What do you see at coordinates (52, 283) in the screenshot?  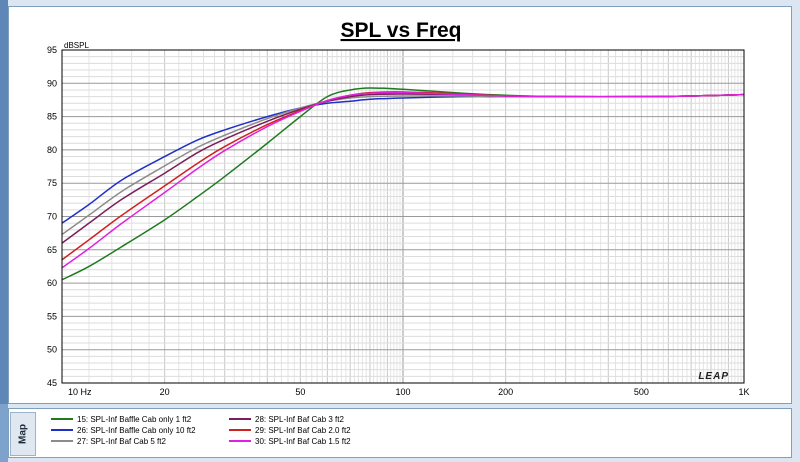 I see `y-tick-label: 60` at bounding box center [52, 283].